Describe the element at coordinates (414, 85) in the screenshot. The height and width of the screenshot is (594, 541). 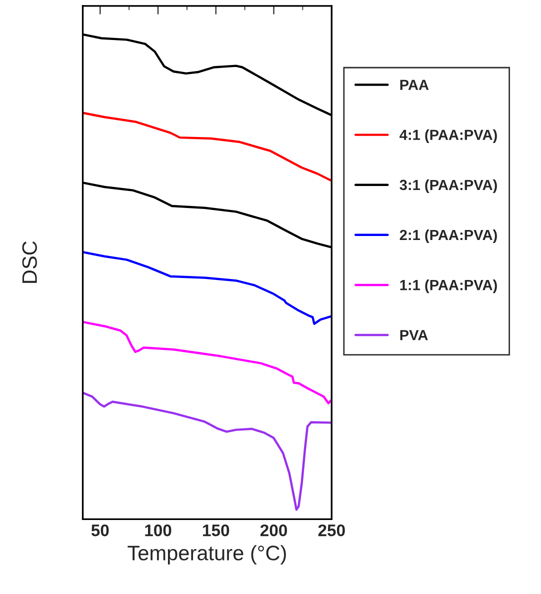
I see `legend-label: PAA` at that location.